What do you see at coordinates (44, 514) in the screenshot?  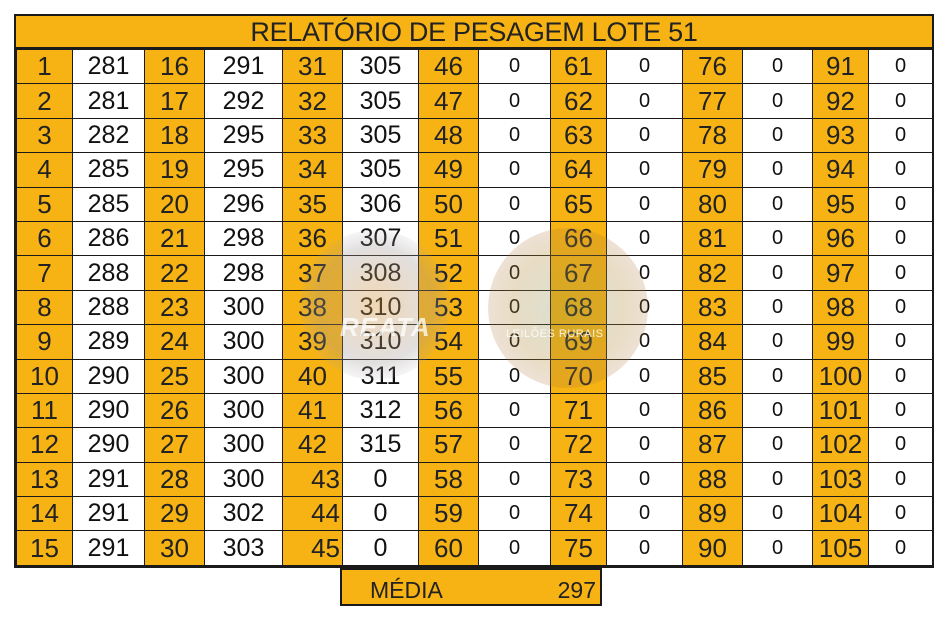 I see `animal-number: 14` at bounding box center [44, 514].